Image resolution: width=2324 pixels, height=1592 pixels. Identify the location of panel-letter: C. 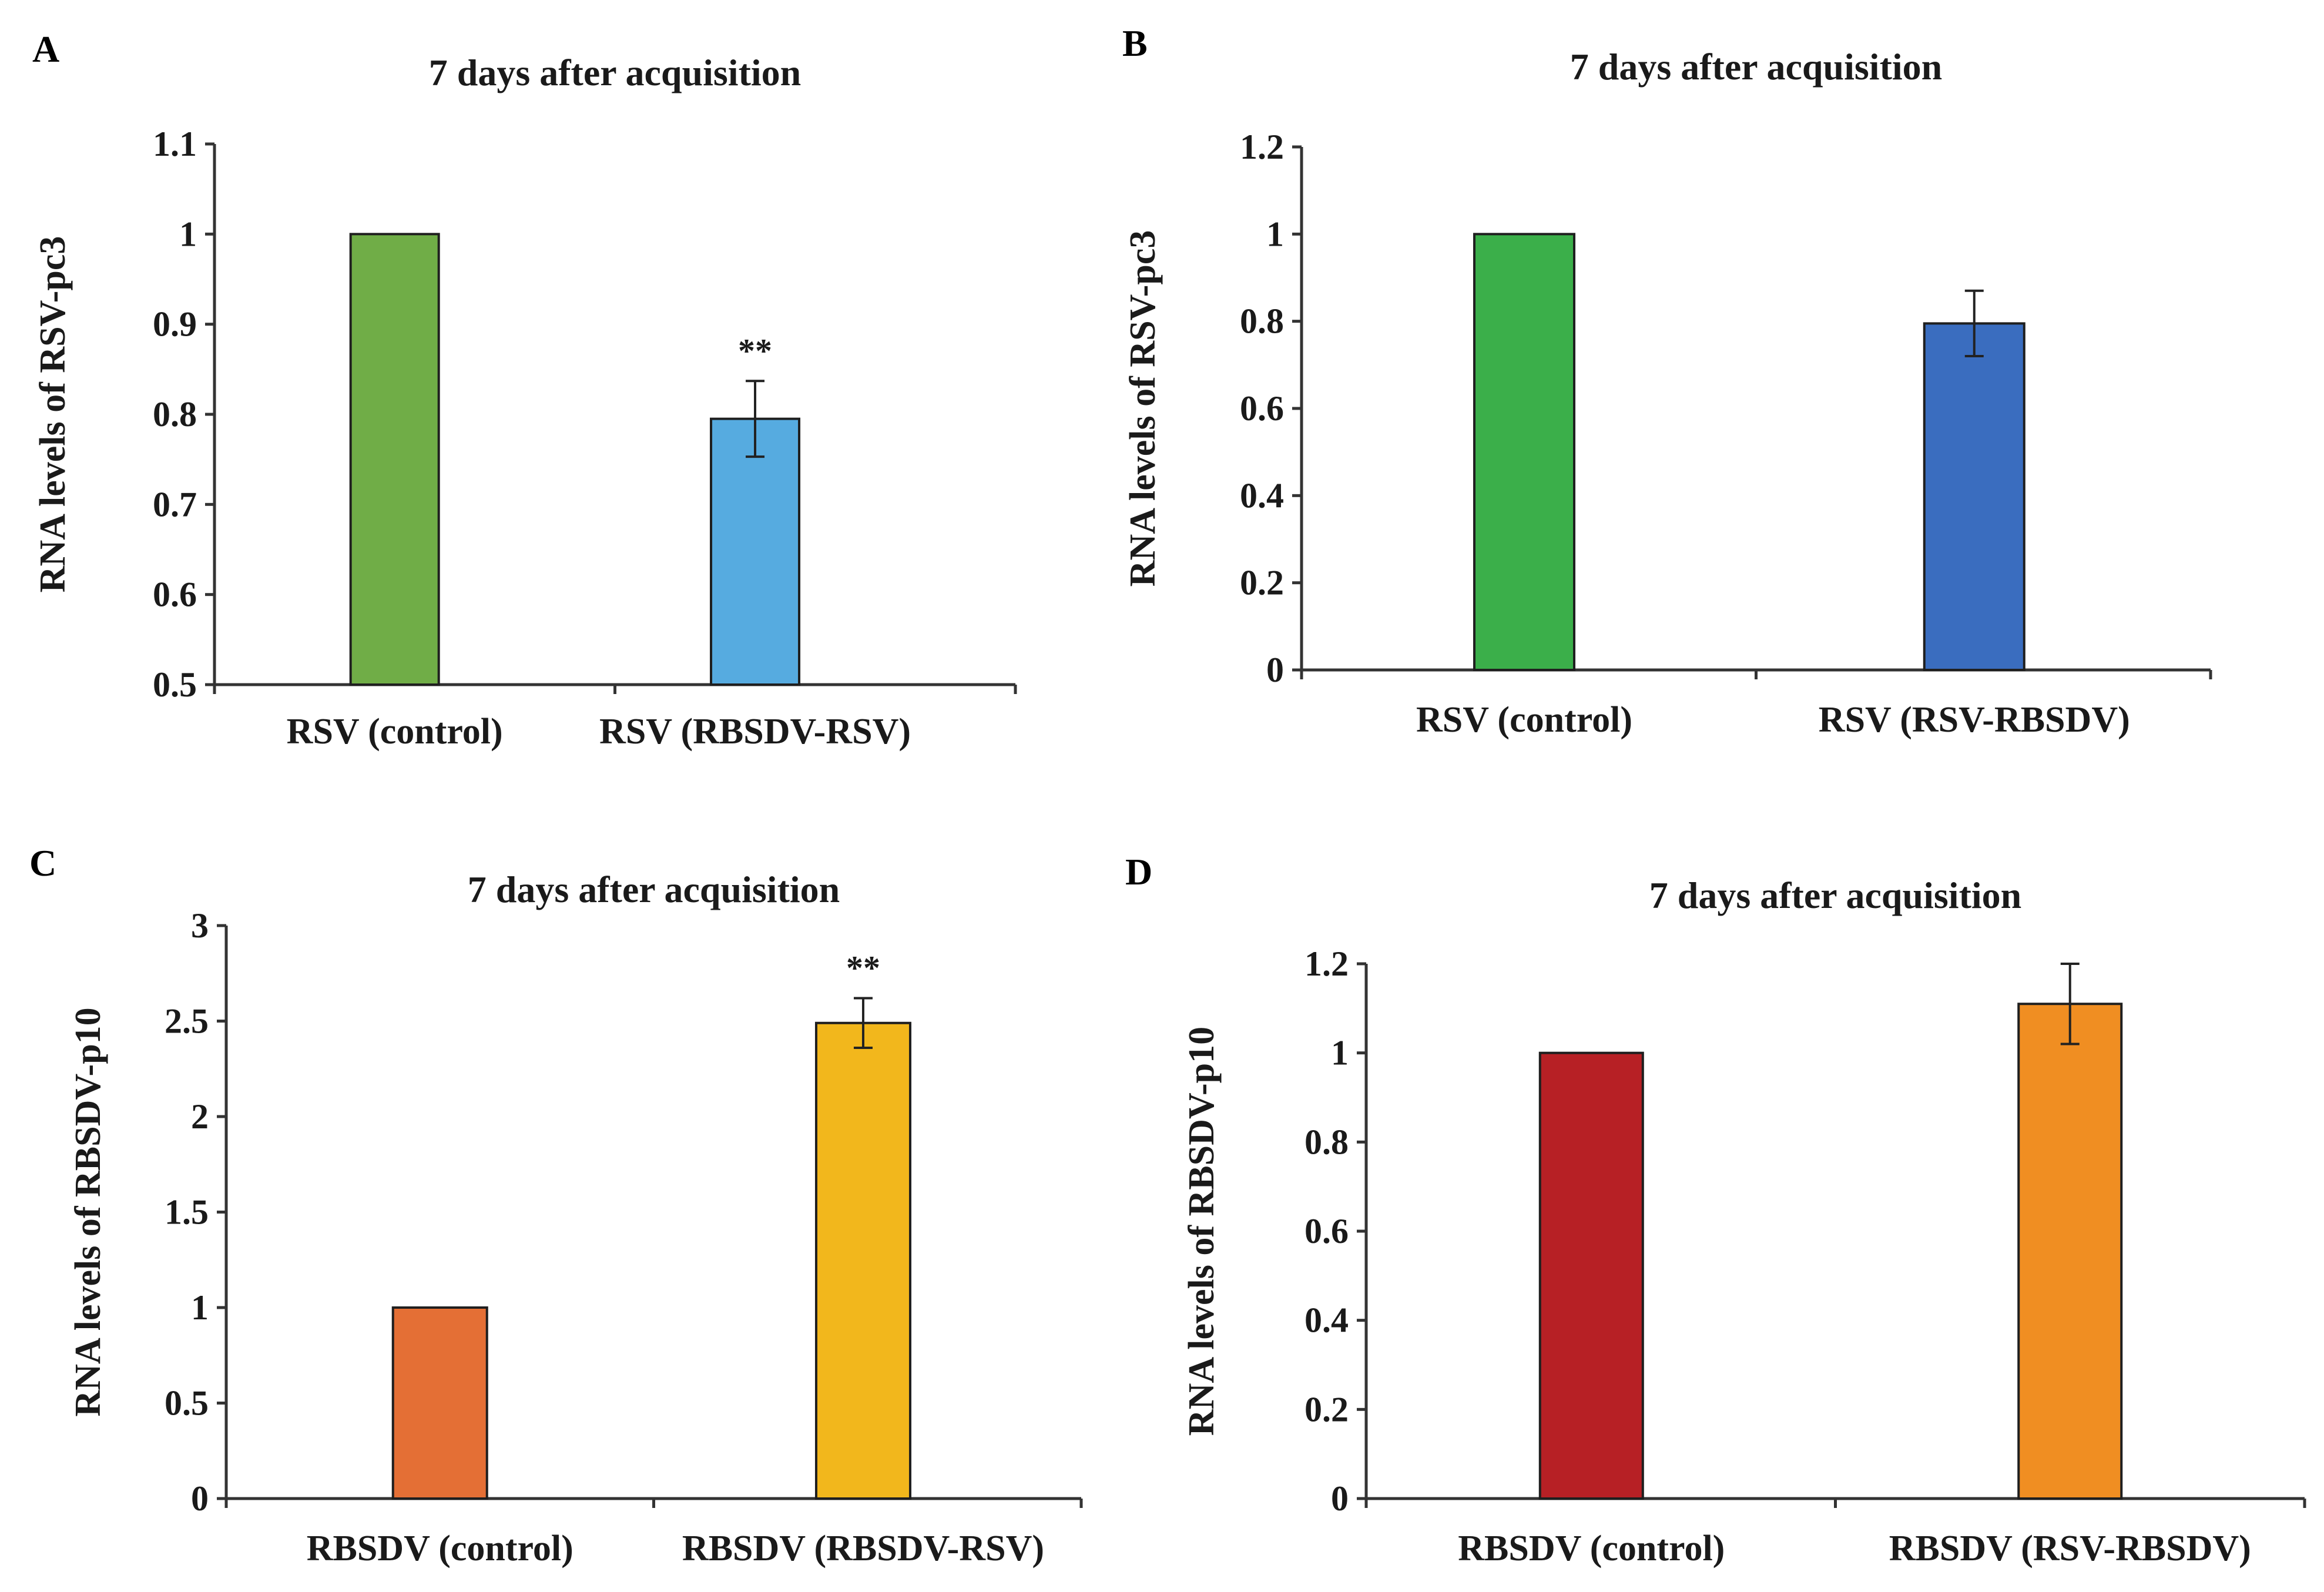
(43, 863).